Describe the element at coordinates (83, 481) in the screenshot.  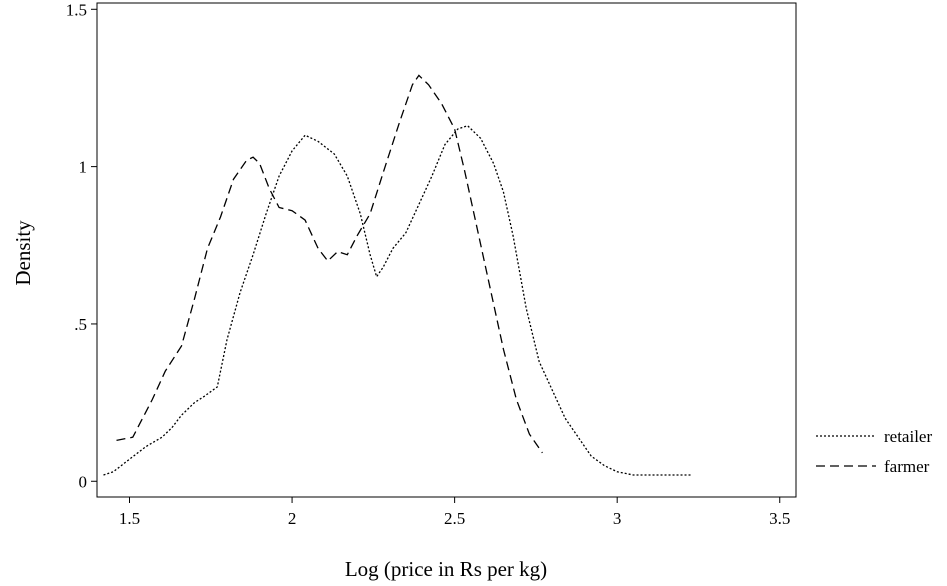
I see `y-tick-label: 0` at that location.